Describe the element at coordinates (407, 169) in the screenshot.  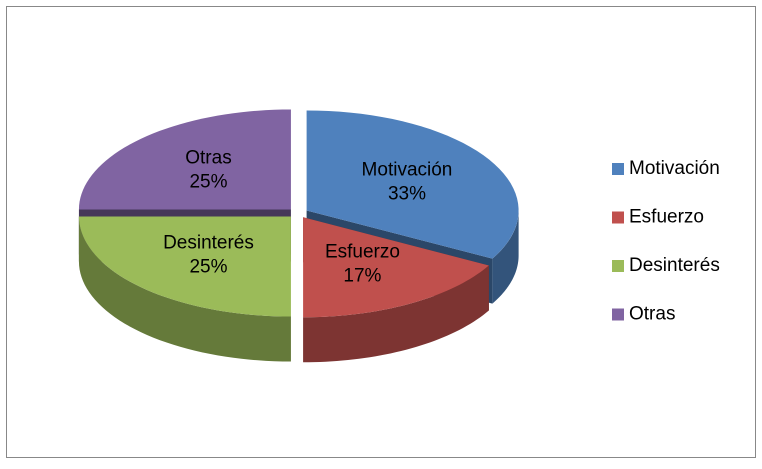
I see `slice-label: Motivación` at that location.